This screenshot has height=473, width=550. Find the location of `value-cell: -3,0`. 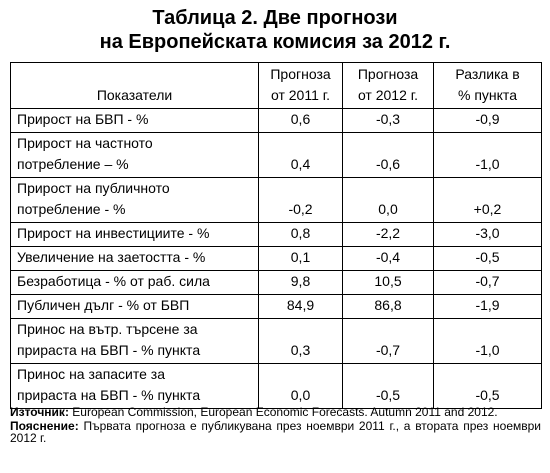

value-cell: -3,0 is located at coordinates (487, 234).